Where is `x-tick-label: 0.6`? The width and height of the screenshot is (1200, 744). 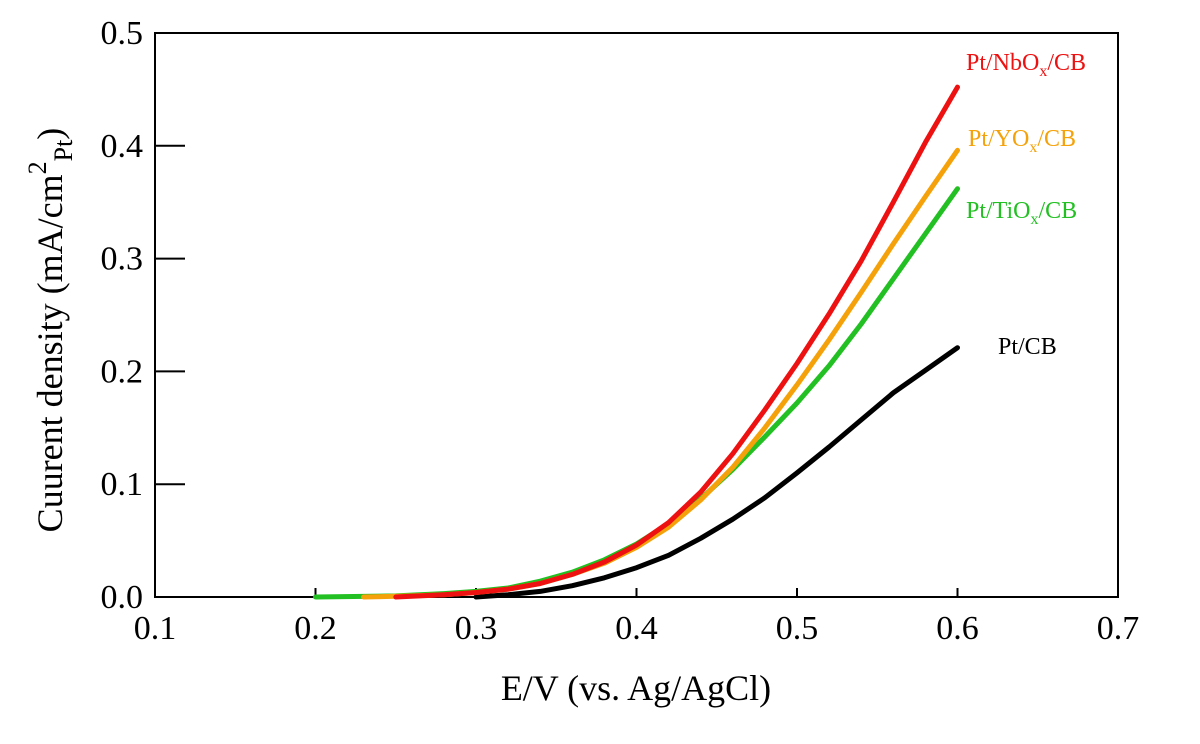 x-tick-label: 0.6 is located at coordinates (957, 628).